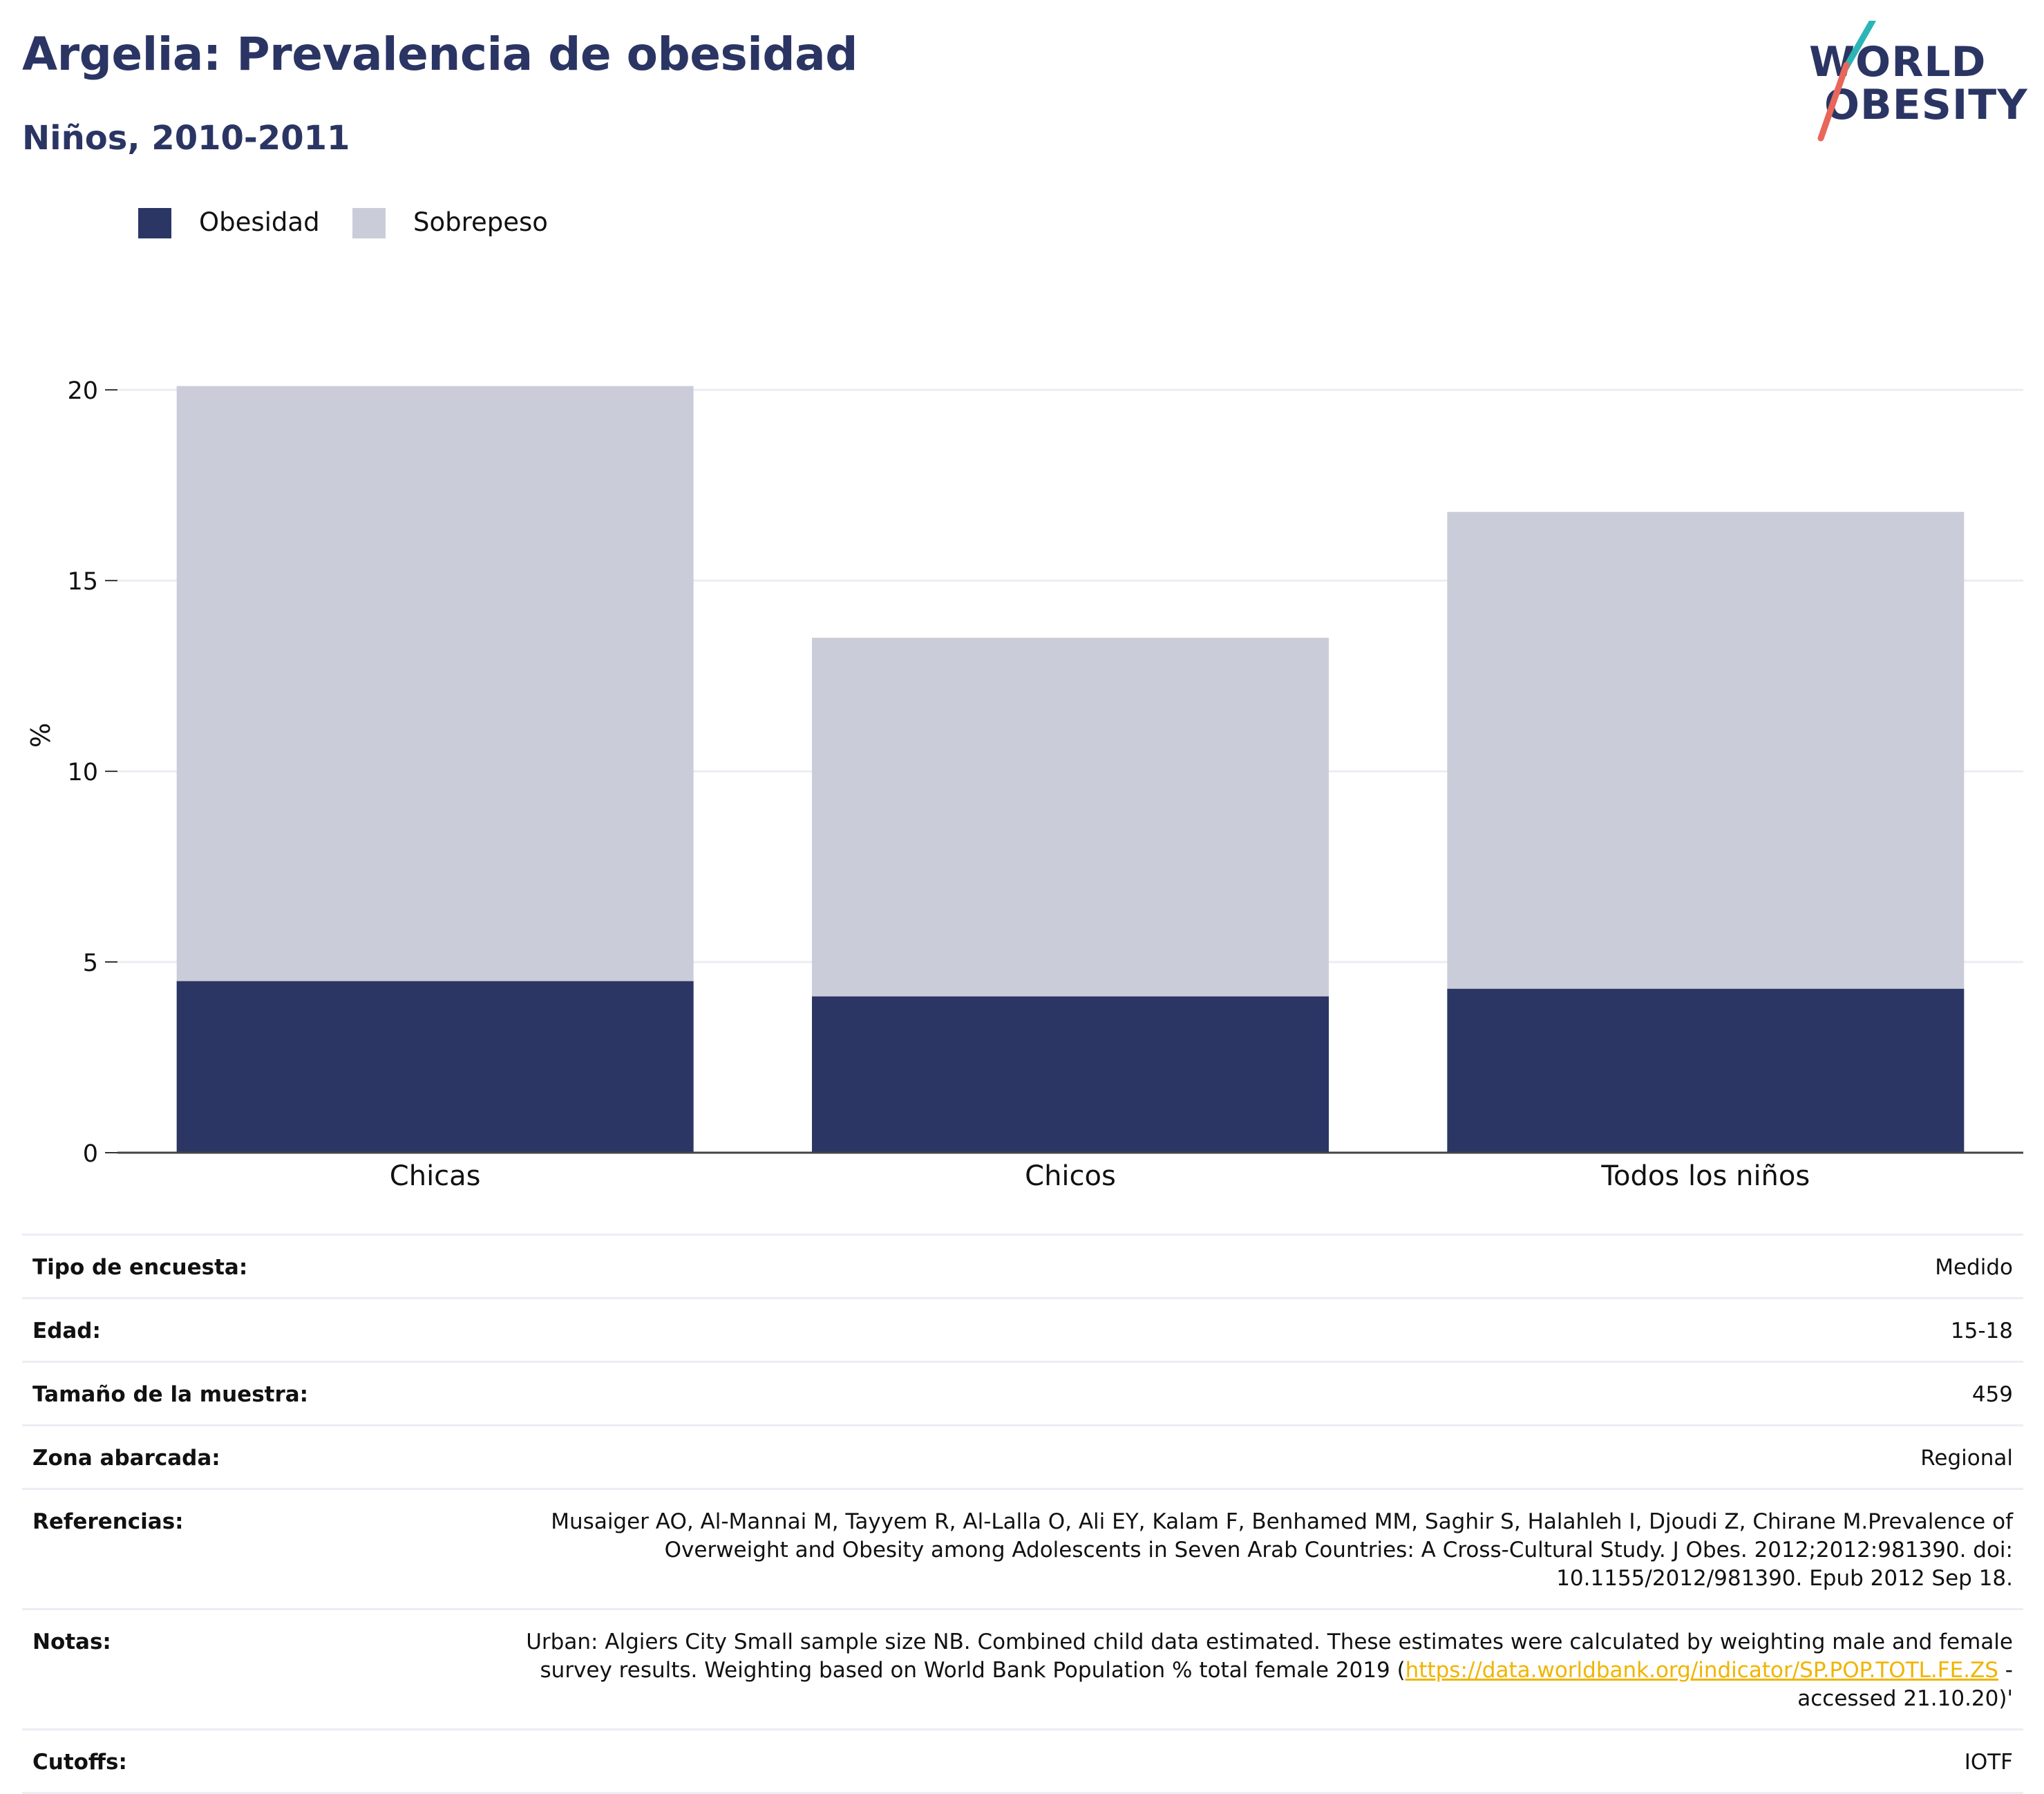 Image resolution: width=2044 pixels, height=1794 pixels. Describe the element at coordinates (1022, 1761) in the screenshot. I see `info-row-cutoffs: Cutoffs: IOTF` at that location.